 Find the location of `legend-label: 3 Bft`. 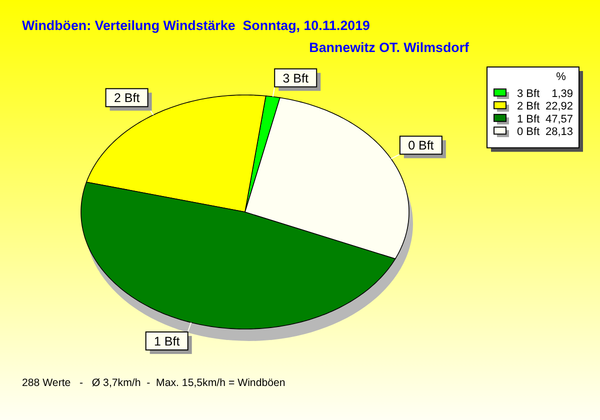

legend-label: 3 Bft is located at coordinates (528, 94).